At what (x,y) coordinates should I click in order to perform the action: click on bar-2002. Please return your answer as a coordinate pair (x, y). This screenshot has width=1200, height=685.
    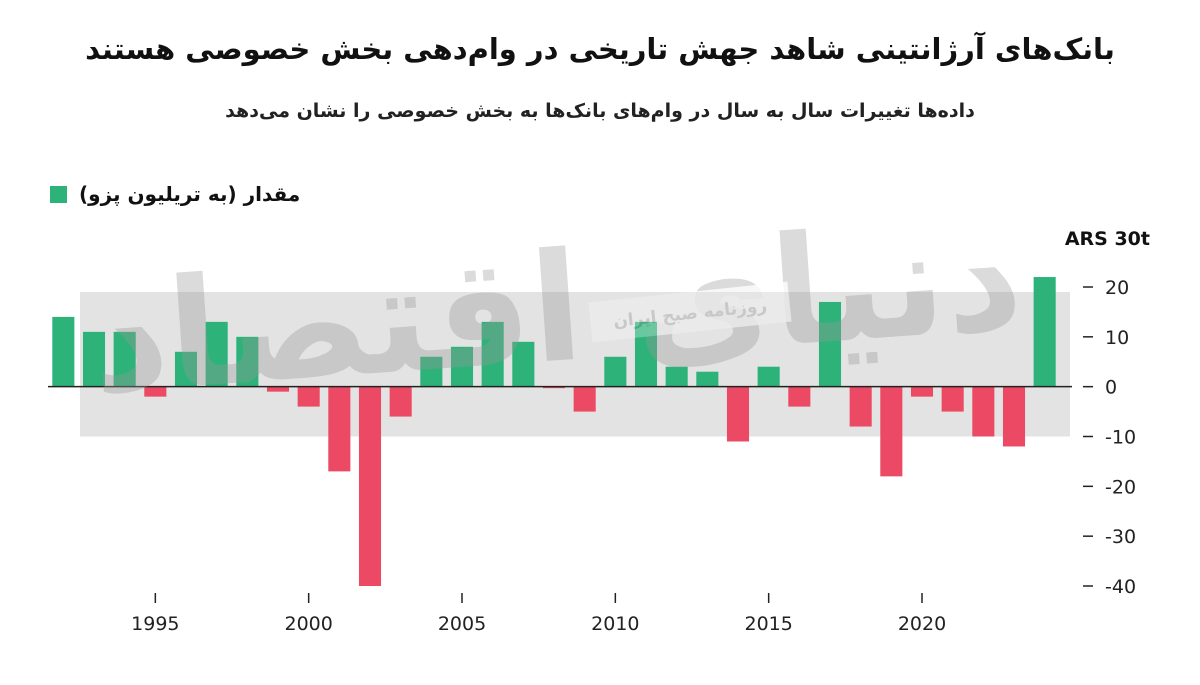
    Looking at the image, I should click on (370, 486).